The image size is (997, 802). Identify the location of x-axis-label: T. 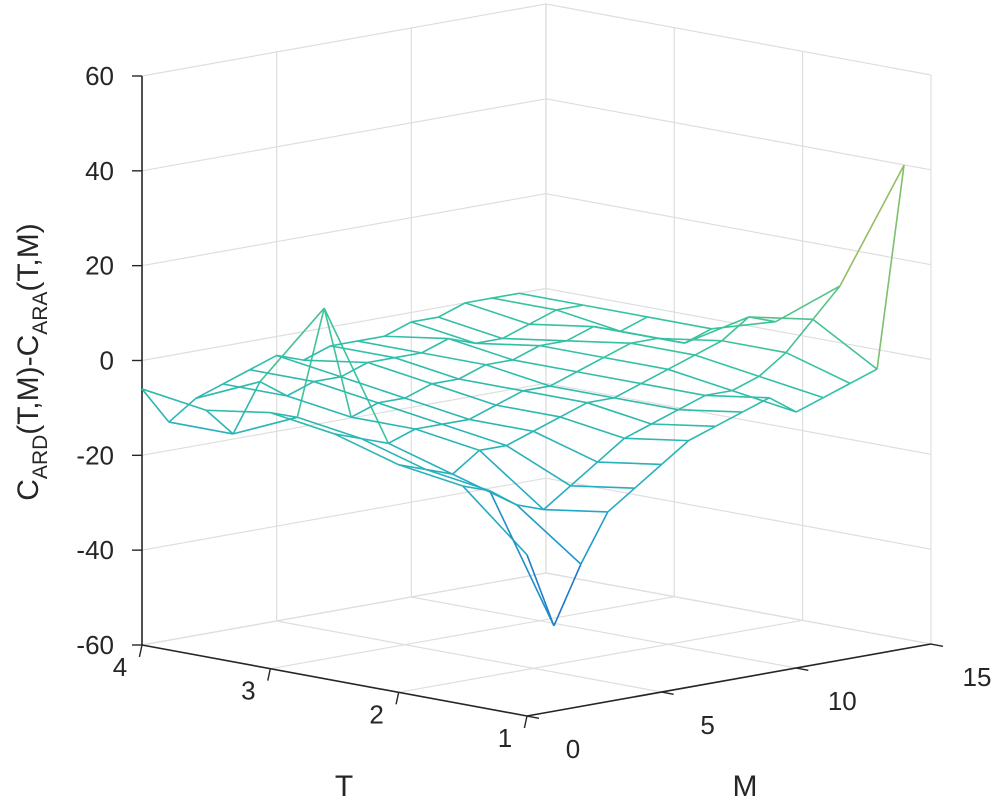
(344, 786).